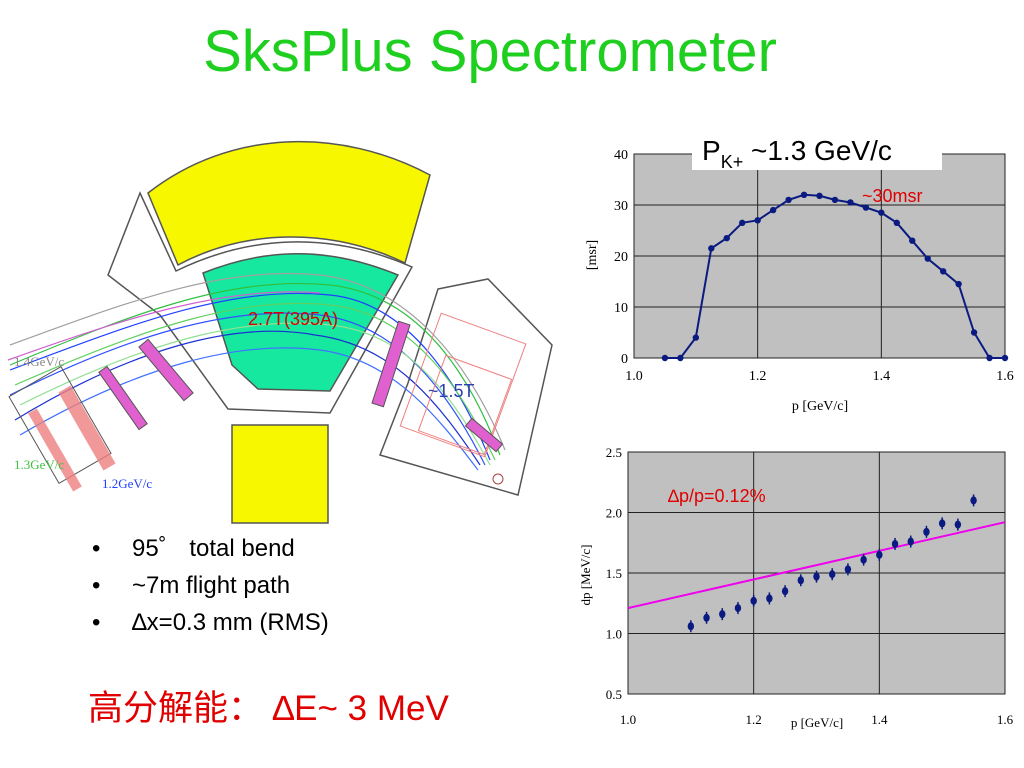  Describe the element at coordinates (614, 513) in the screenshot. I see `y-tick-label: 2.0` at that location.